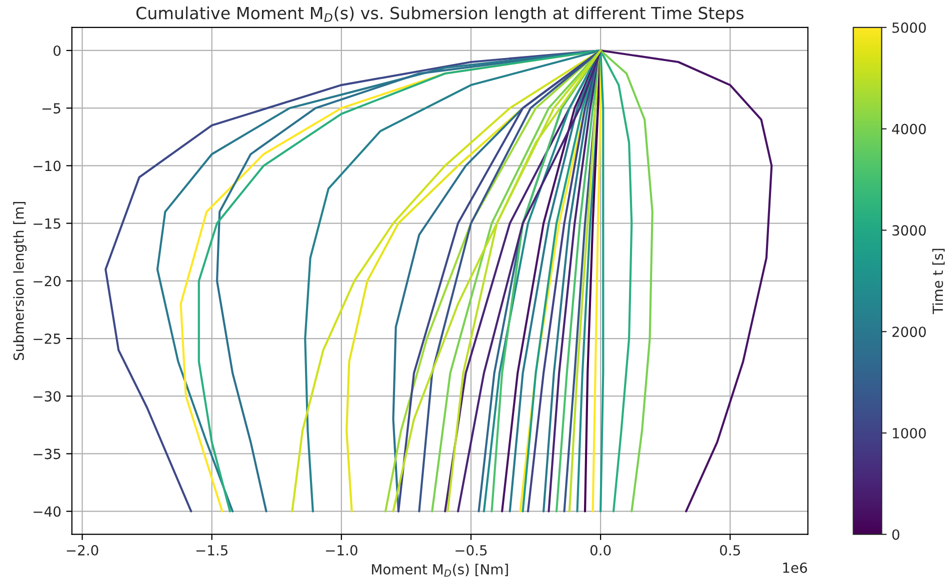  What do you see at coordinates (51, 108) in the screenshot?
I see `y-tick-label: −5` at bounding box center [51, 108].